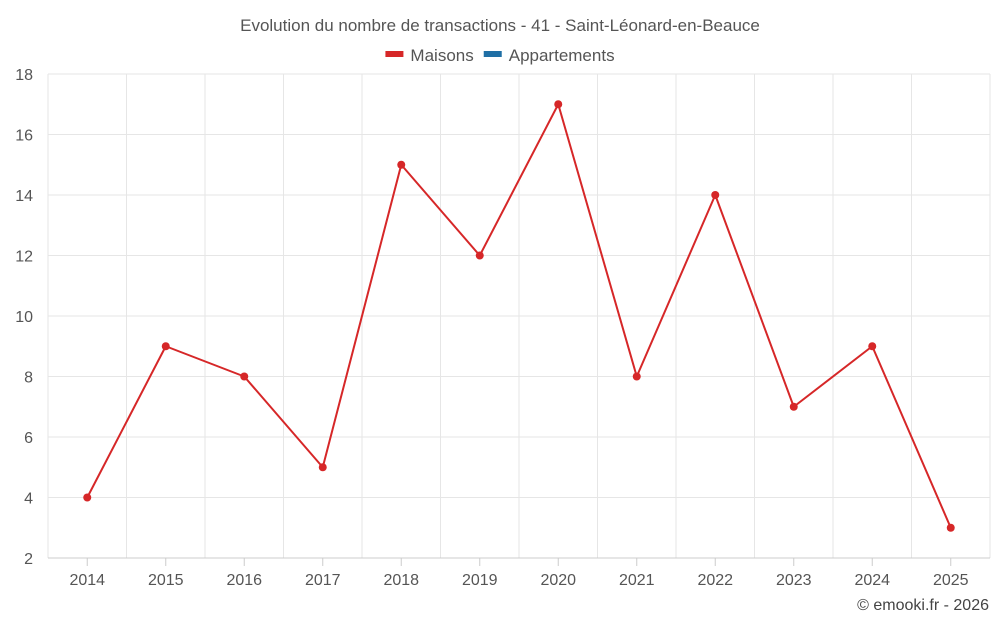  I want to click on y-axis-ticks: 2 4 6 8 10 12 14 16 18, so click(24, 317).